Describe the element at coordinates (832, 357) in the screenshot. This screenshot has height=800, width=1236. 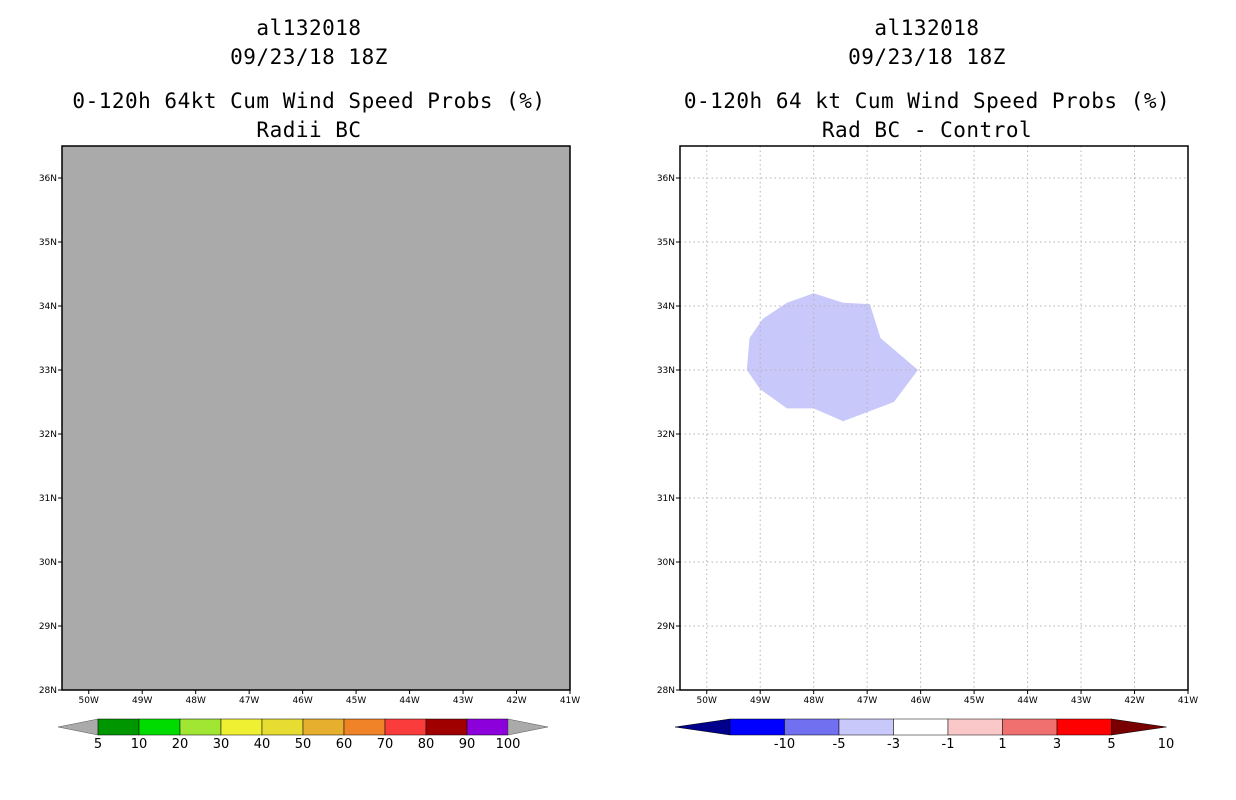
I see `probability-region` at that location.